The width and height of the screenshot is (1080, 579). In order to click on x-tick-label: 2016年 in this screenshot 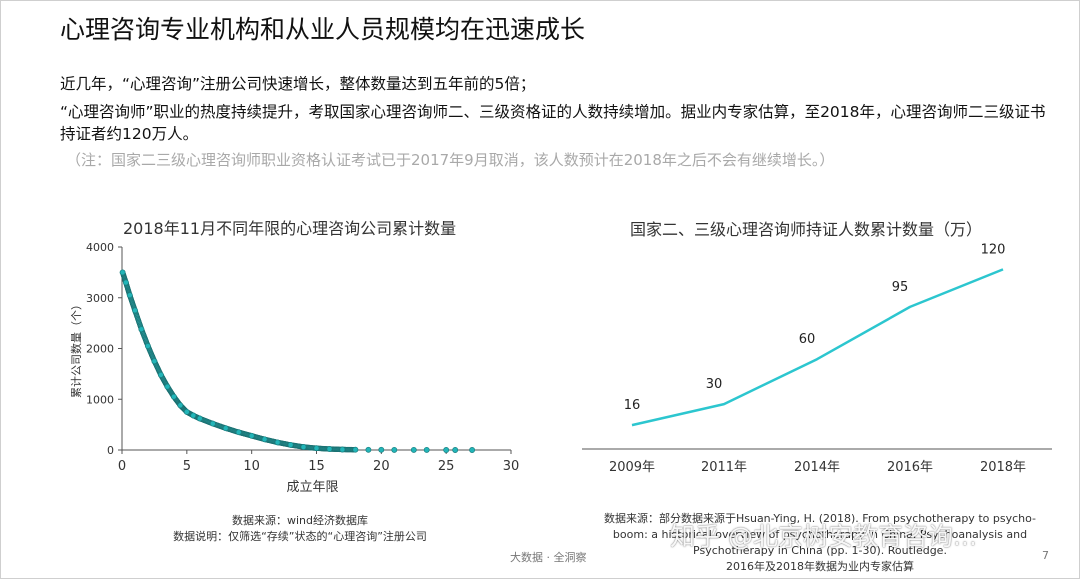, I will do `click(910, 467)`.